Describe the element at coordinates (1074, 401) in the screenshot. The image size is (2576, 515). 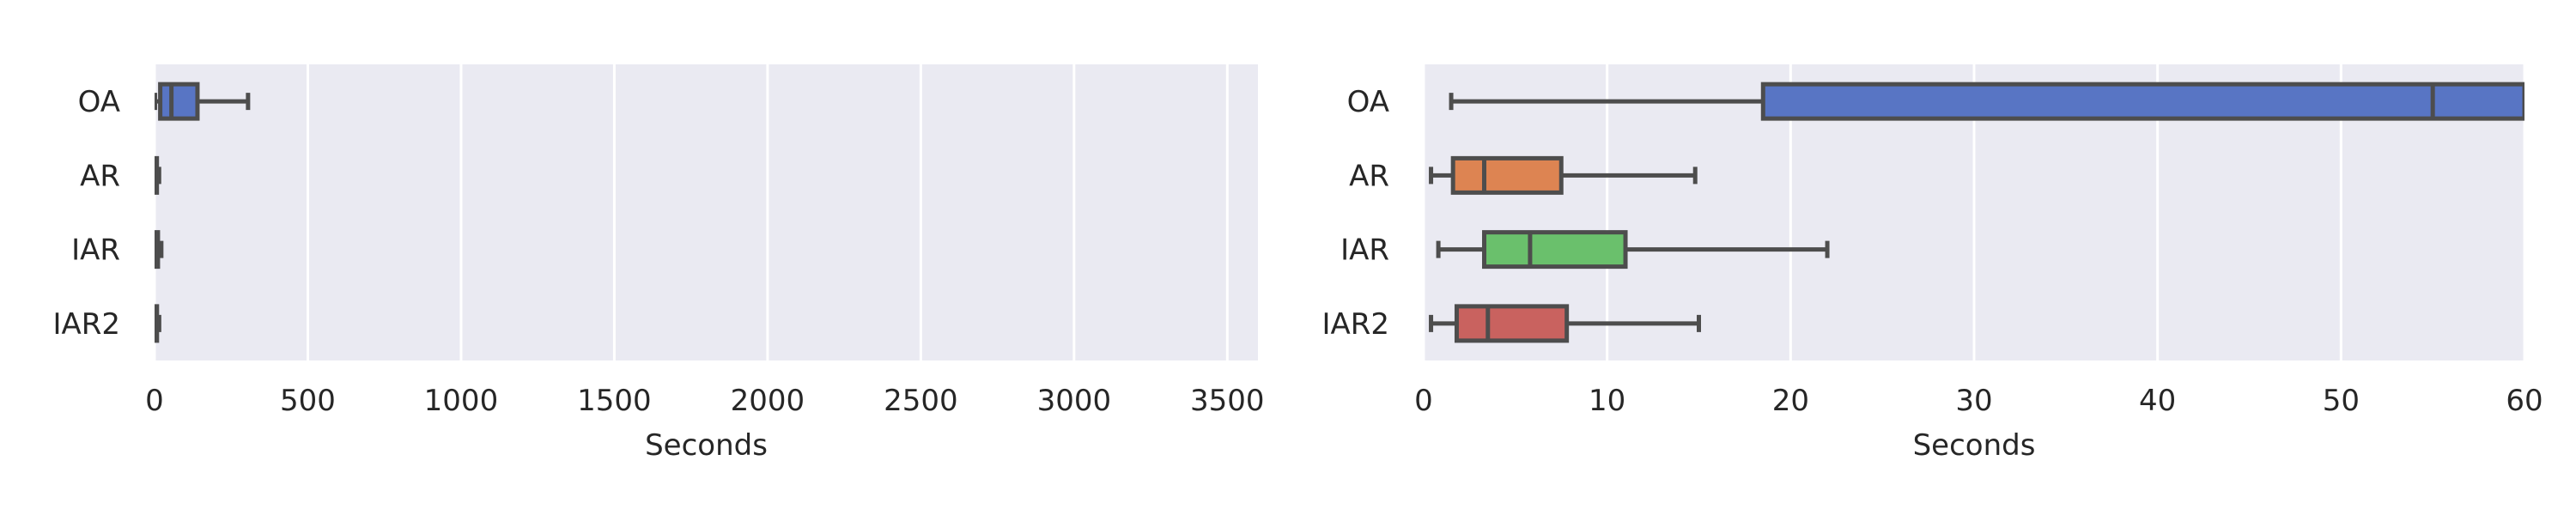
I see `x-tick-label: 3000` at that location.